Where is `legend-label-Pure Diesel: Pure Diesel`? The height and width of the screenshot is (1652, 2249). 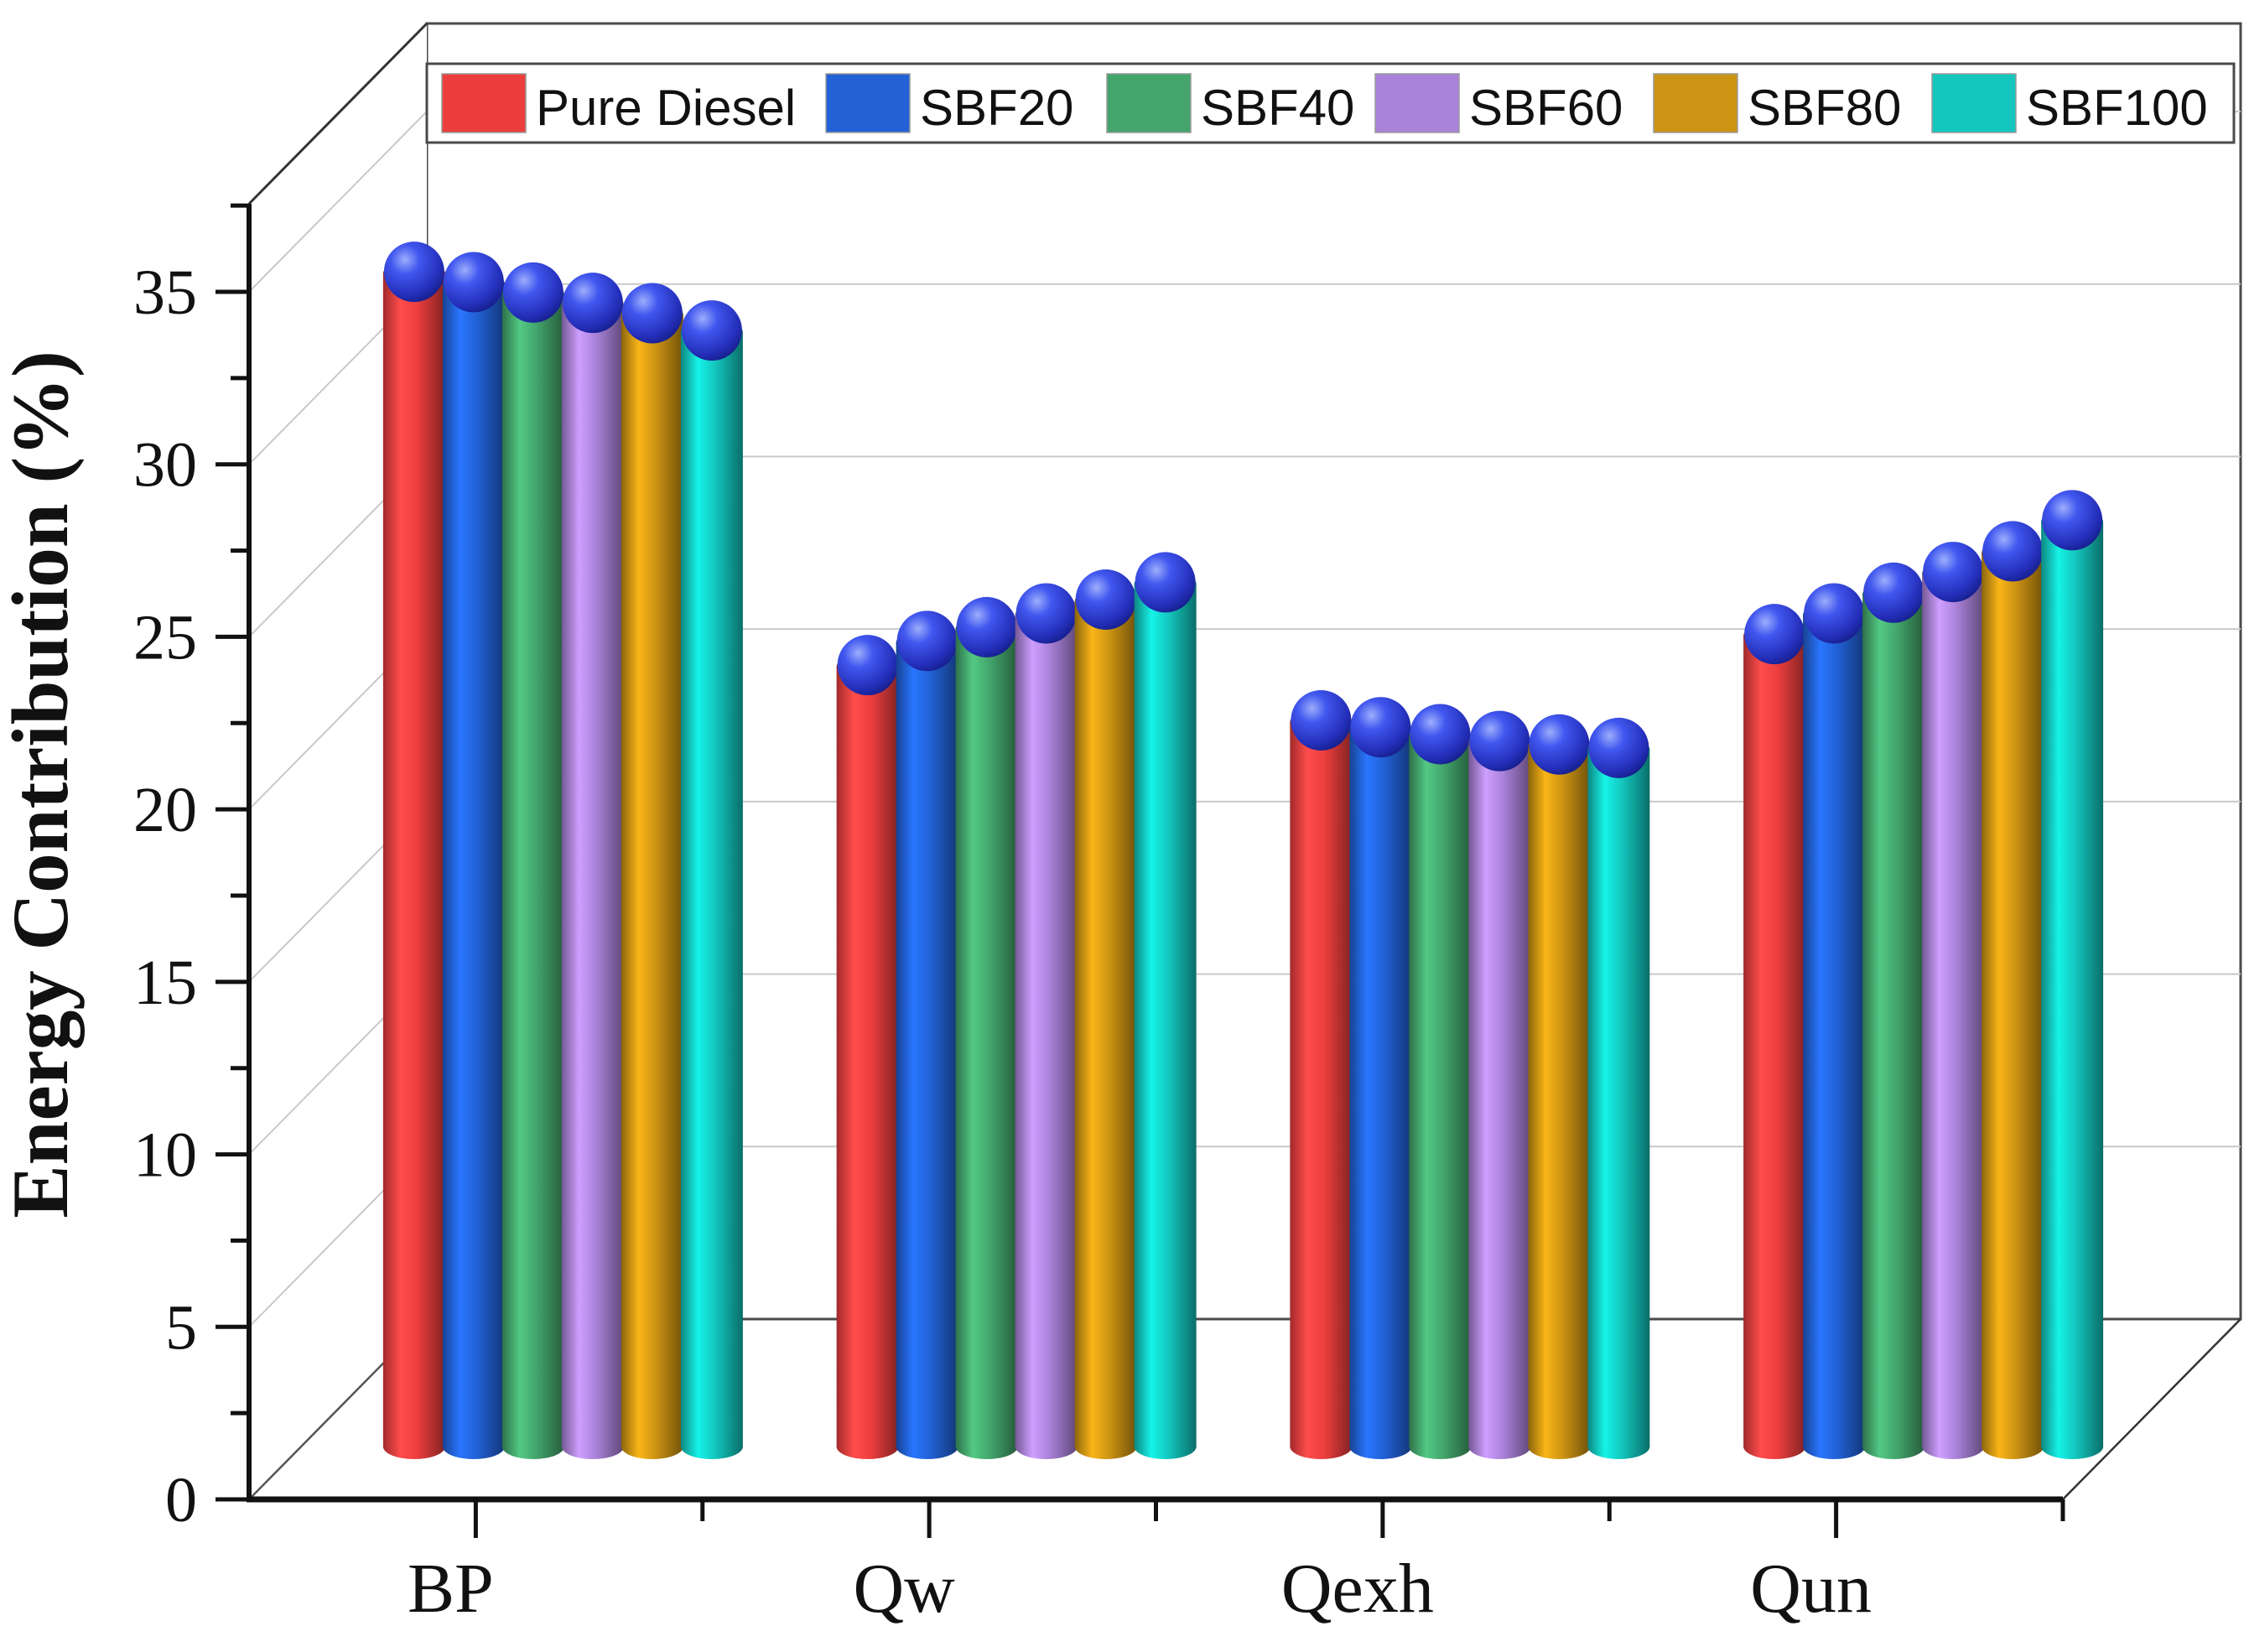 legend-label-Pure Diesel: Pure Diesel is located at coordinates (666, 108).